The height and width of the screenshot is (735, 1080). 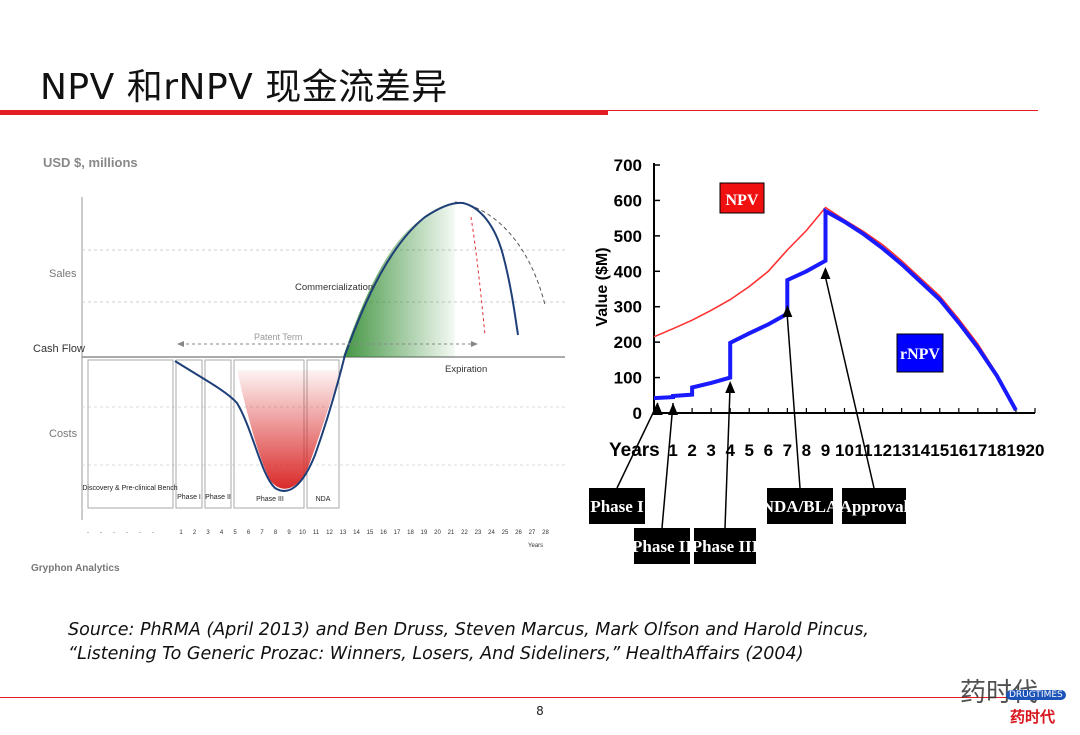 What do you see at coordinates (410, 533) in the screenshot?
I see `left-x-tick: 18` at bounding box center [410, 533].